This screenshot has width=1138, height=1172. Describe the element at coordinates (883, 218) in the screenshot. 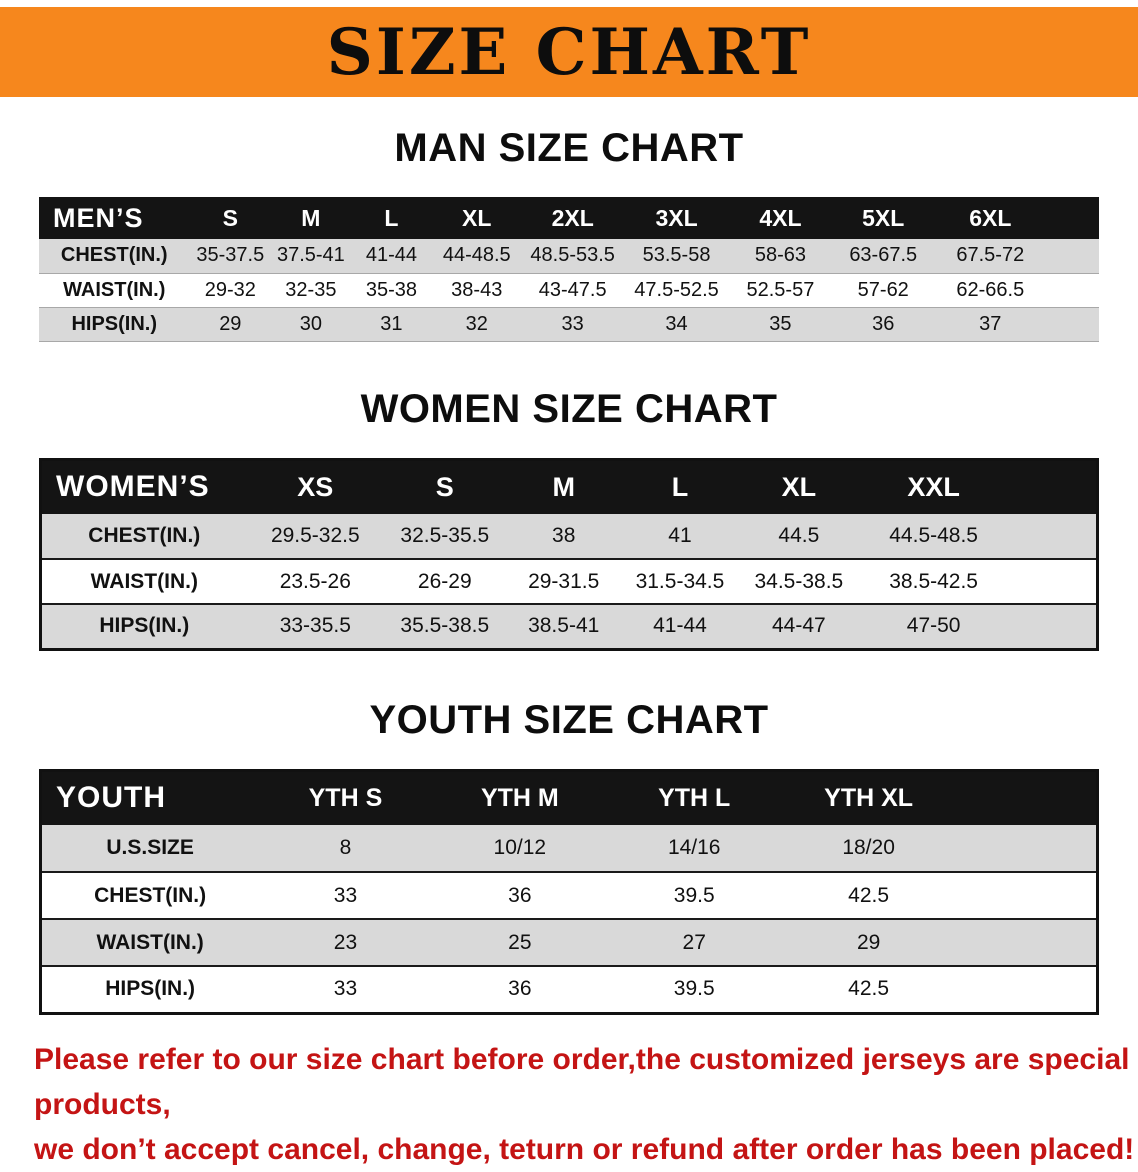

I see `column-header: 5XL` at that location.